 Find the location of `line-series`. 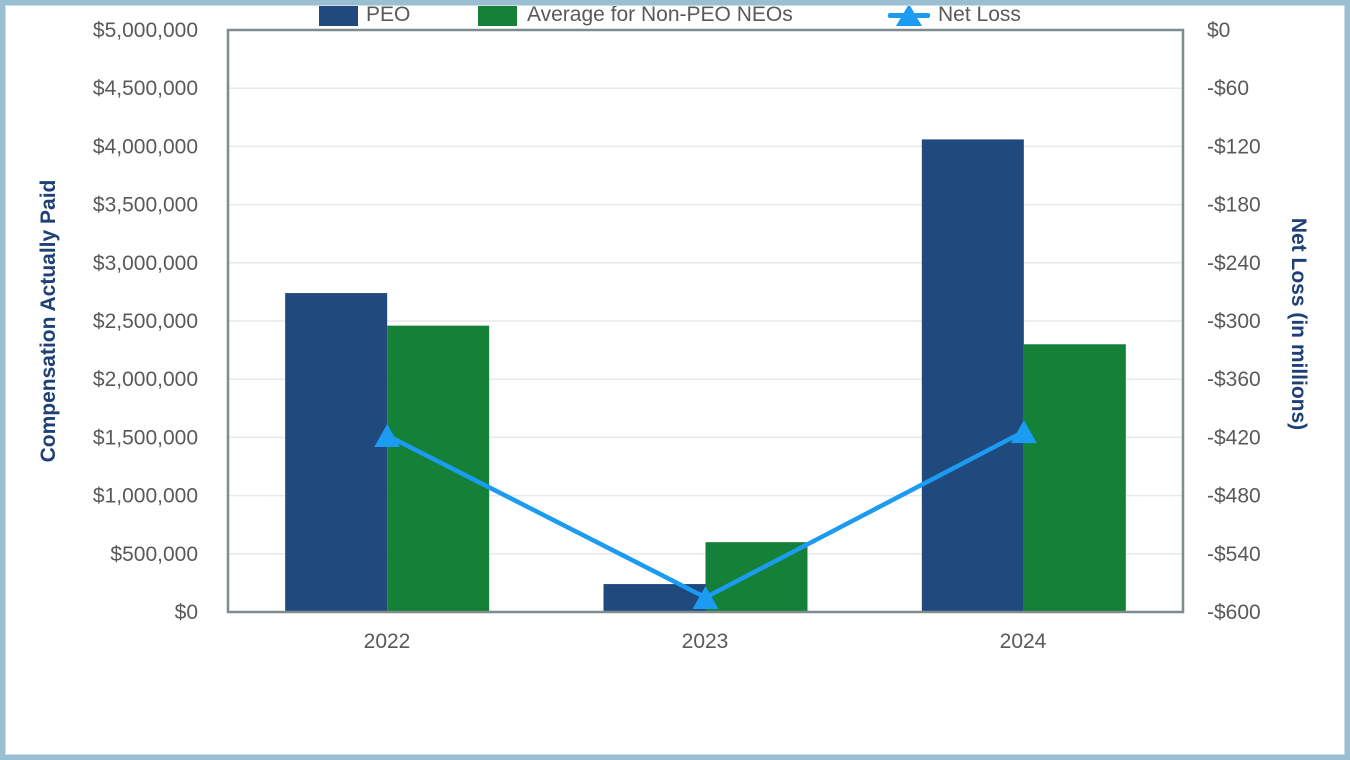

line-series is located at coordinates (705, 514).